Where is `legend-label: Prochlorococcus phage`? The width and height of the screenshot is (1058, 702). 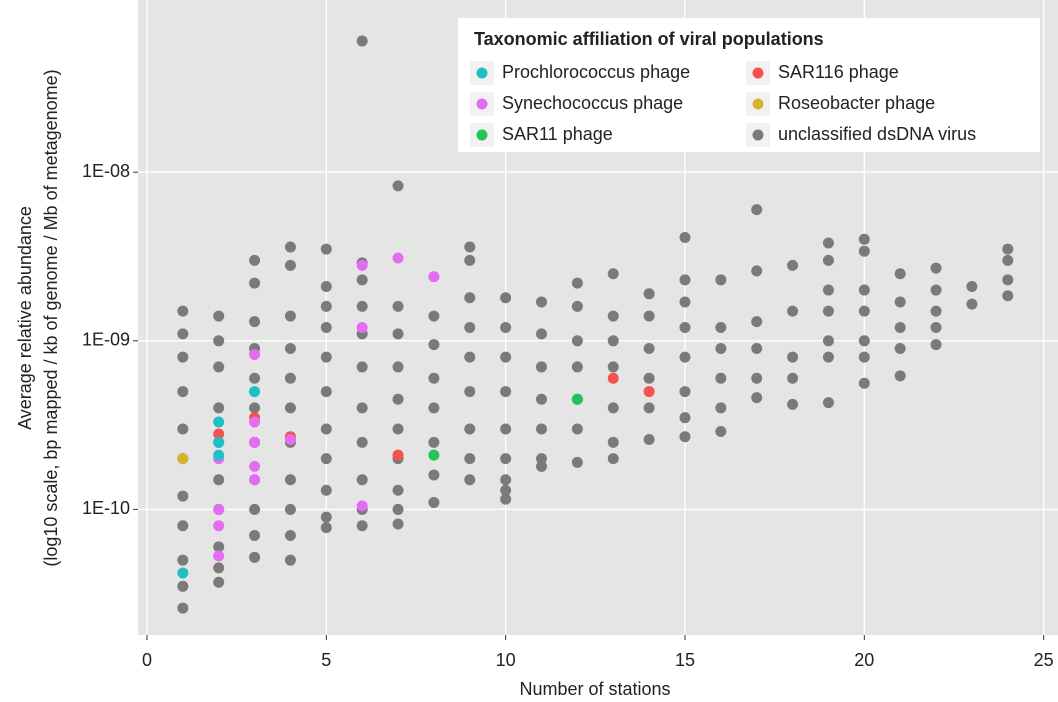
legend-label: Prochlorococcus phage is located at coordinates (596, 72).